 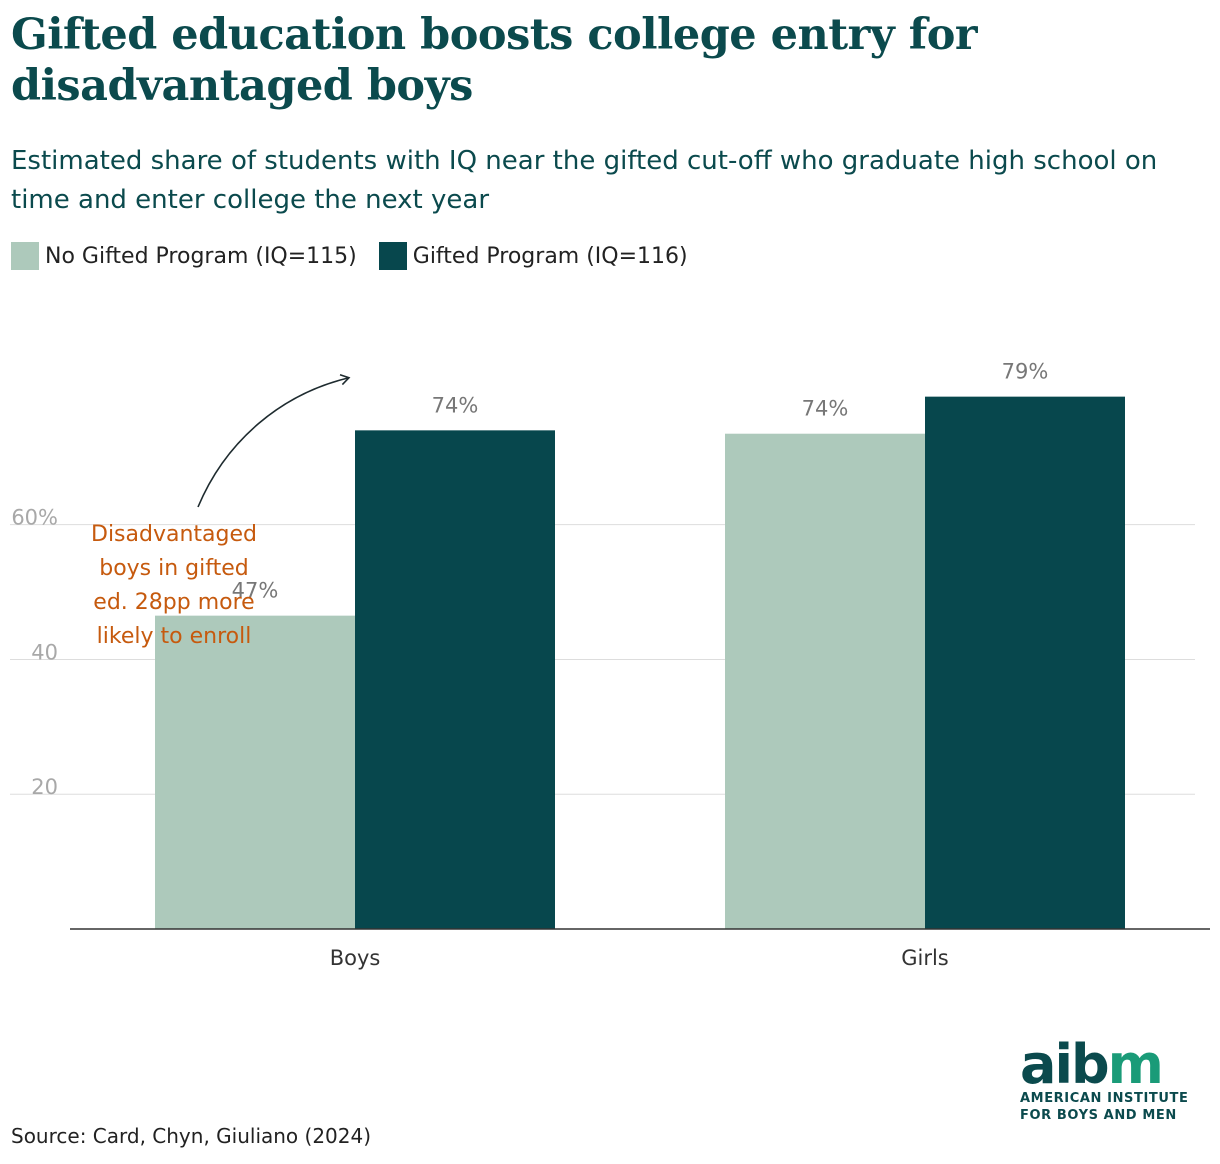 I want to click on annotation-text-line: boys in gifted, so click(x=174, y=568).